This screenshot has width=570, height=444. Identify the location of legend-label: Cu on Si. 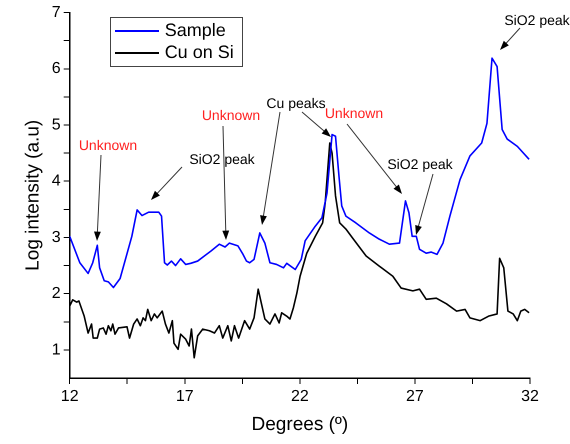
(199, 53).